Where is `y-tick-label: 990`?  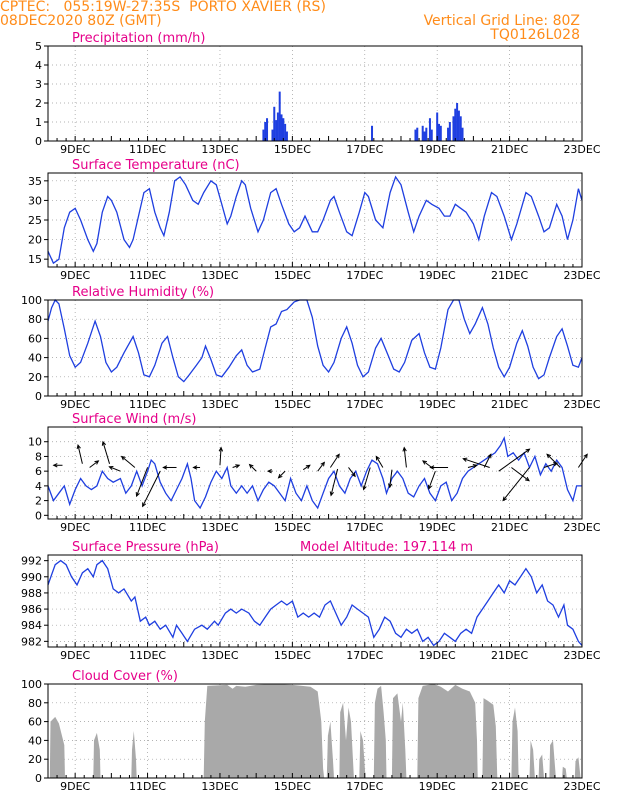 y-tick-label: 990 is located at coordinates (31, 577).